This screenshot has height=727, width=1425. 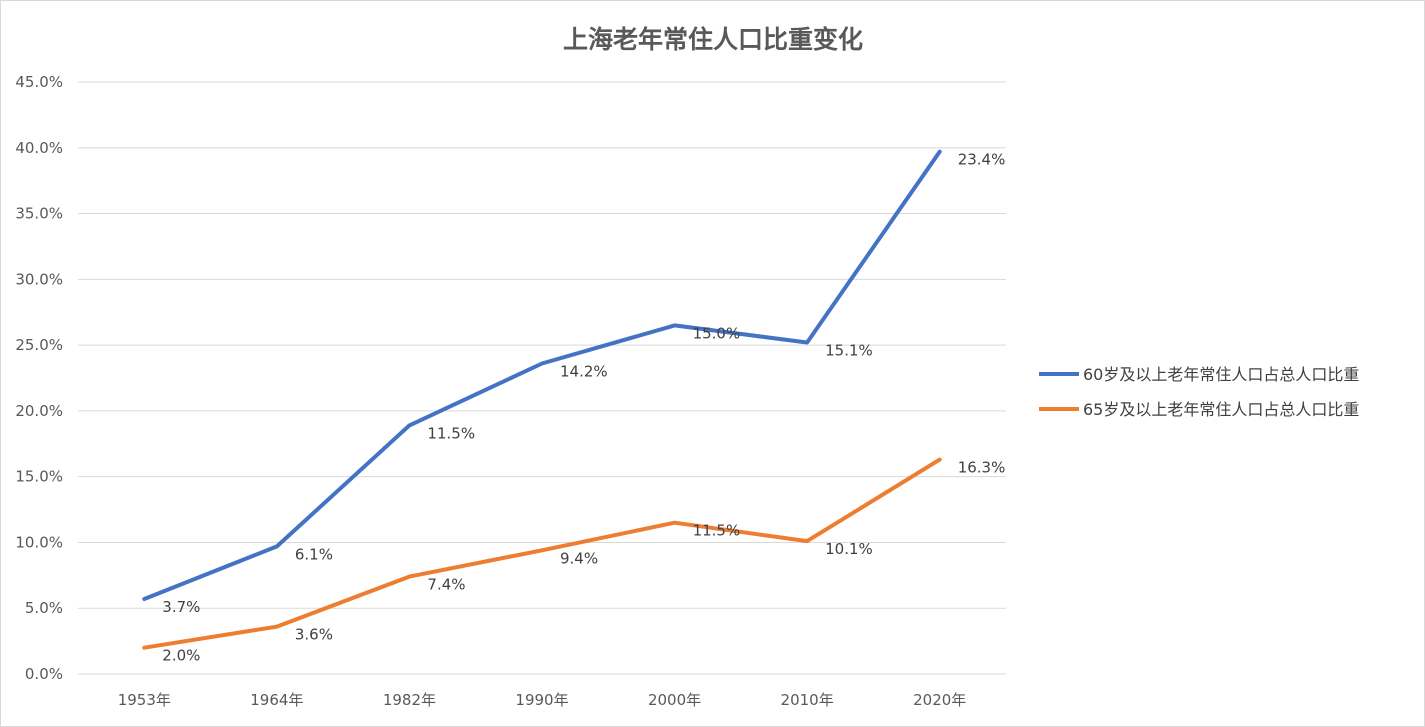 What do you see at coordinates (39, 477) in the screenshot?
I see `y-tick-label: 15.0%` at bounding box center [39, 477].